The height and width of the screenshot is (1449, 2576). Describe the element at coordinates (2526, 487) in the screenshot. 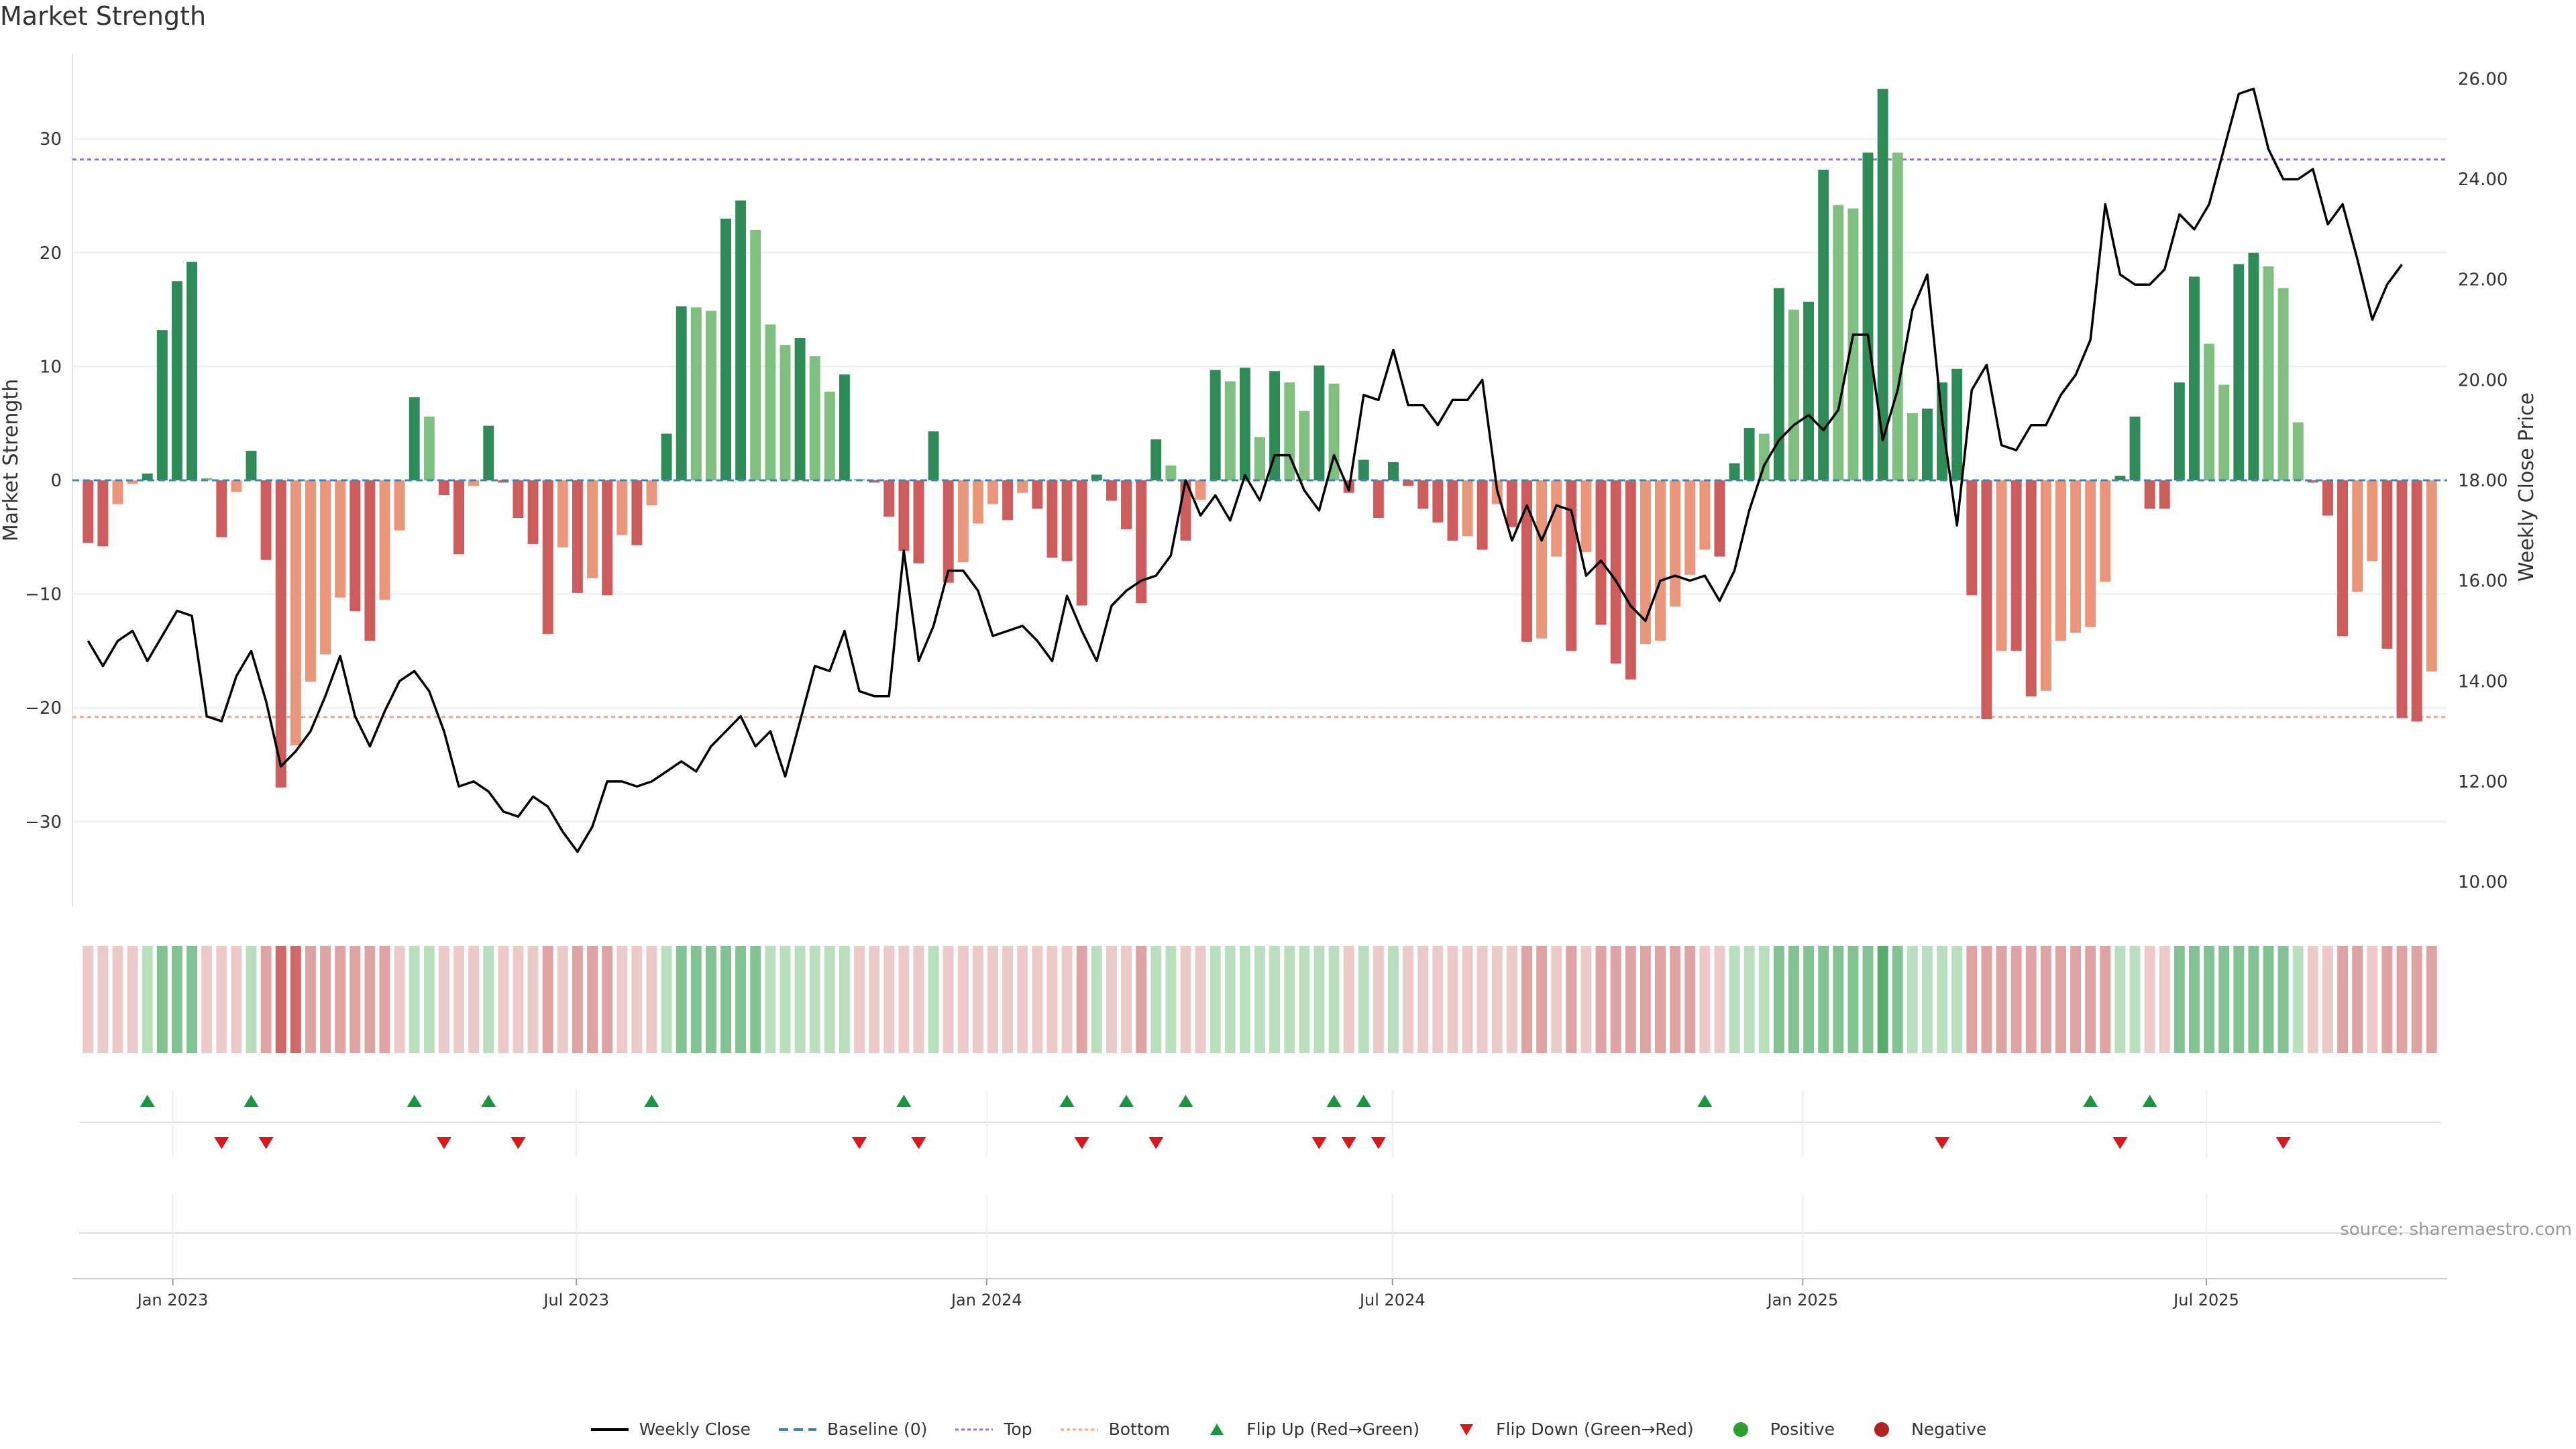

I see `y2-axis-label: Weekly Close Price` at that location.